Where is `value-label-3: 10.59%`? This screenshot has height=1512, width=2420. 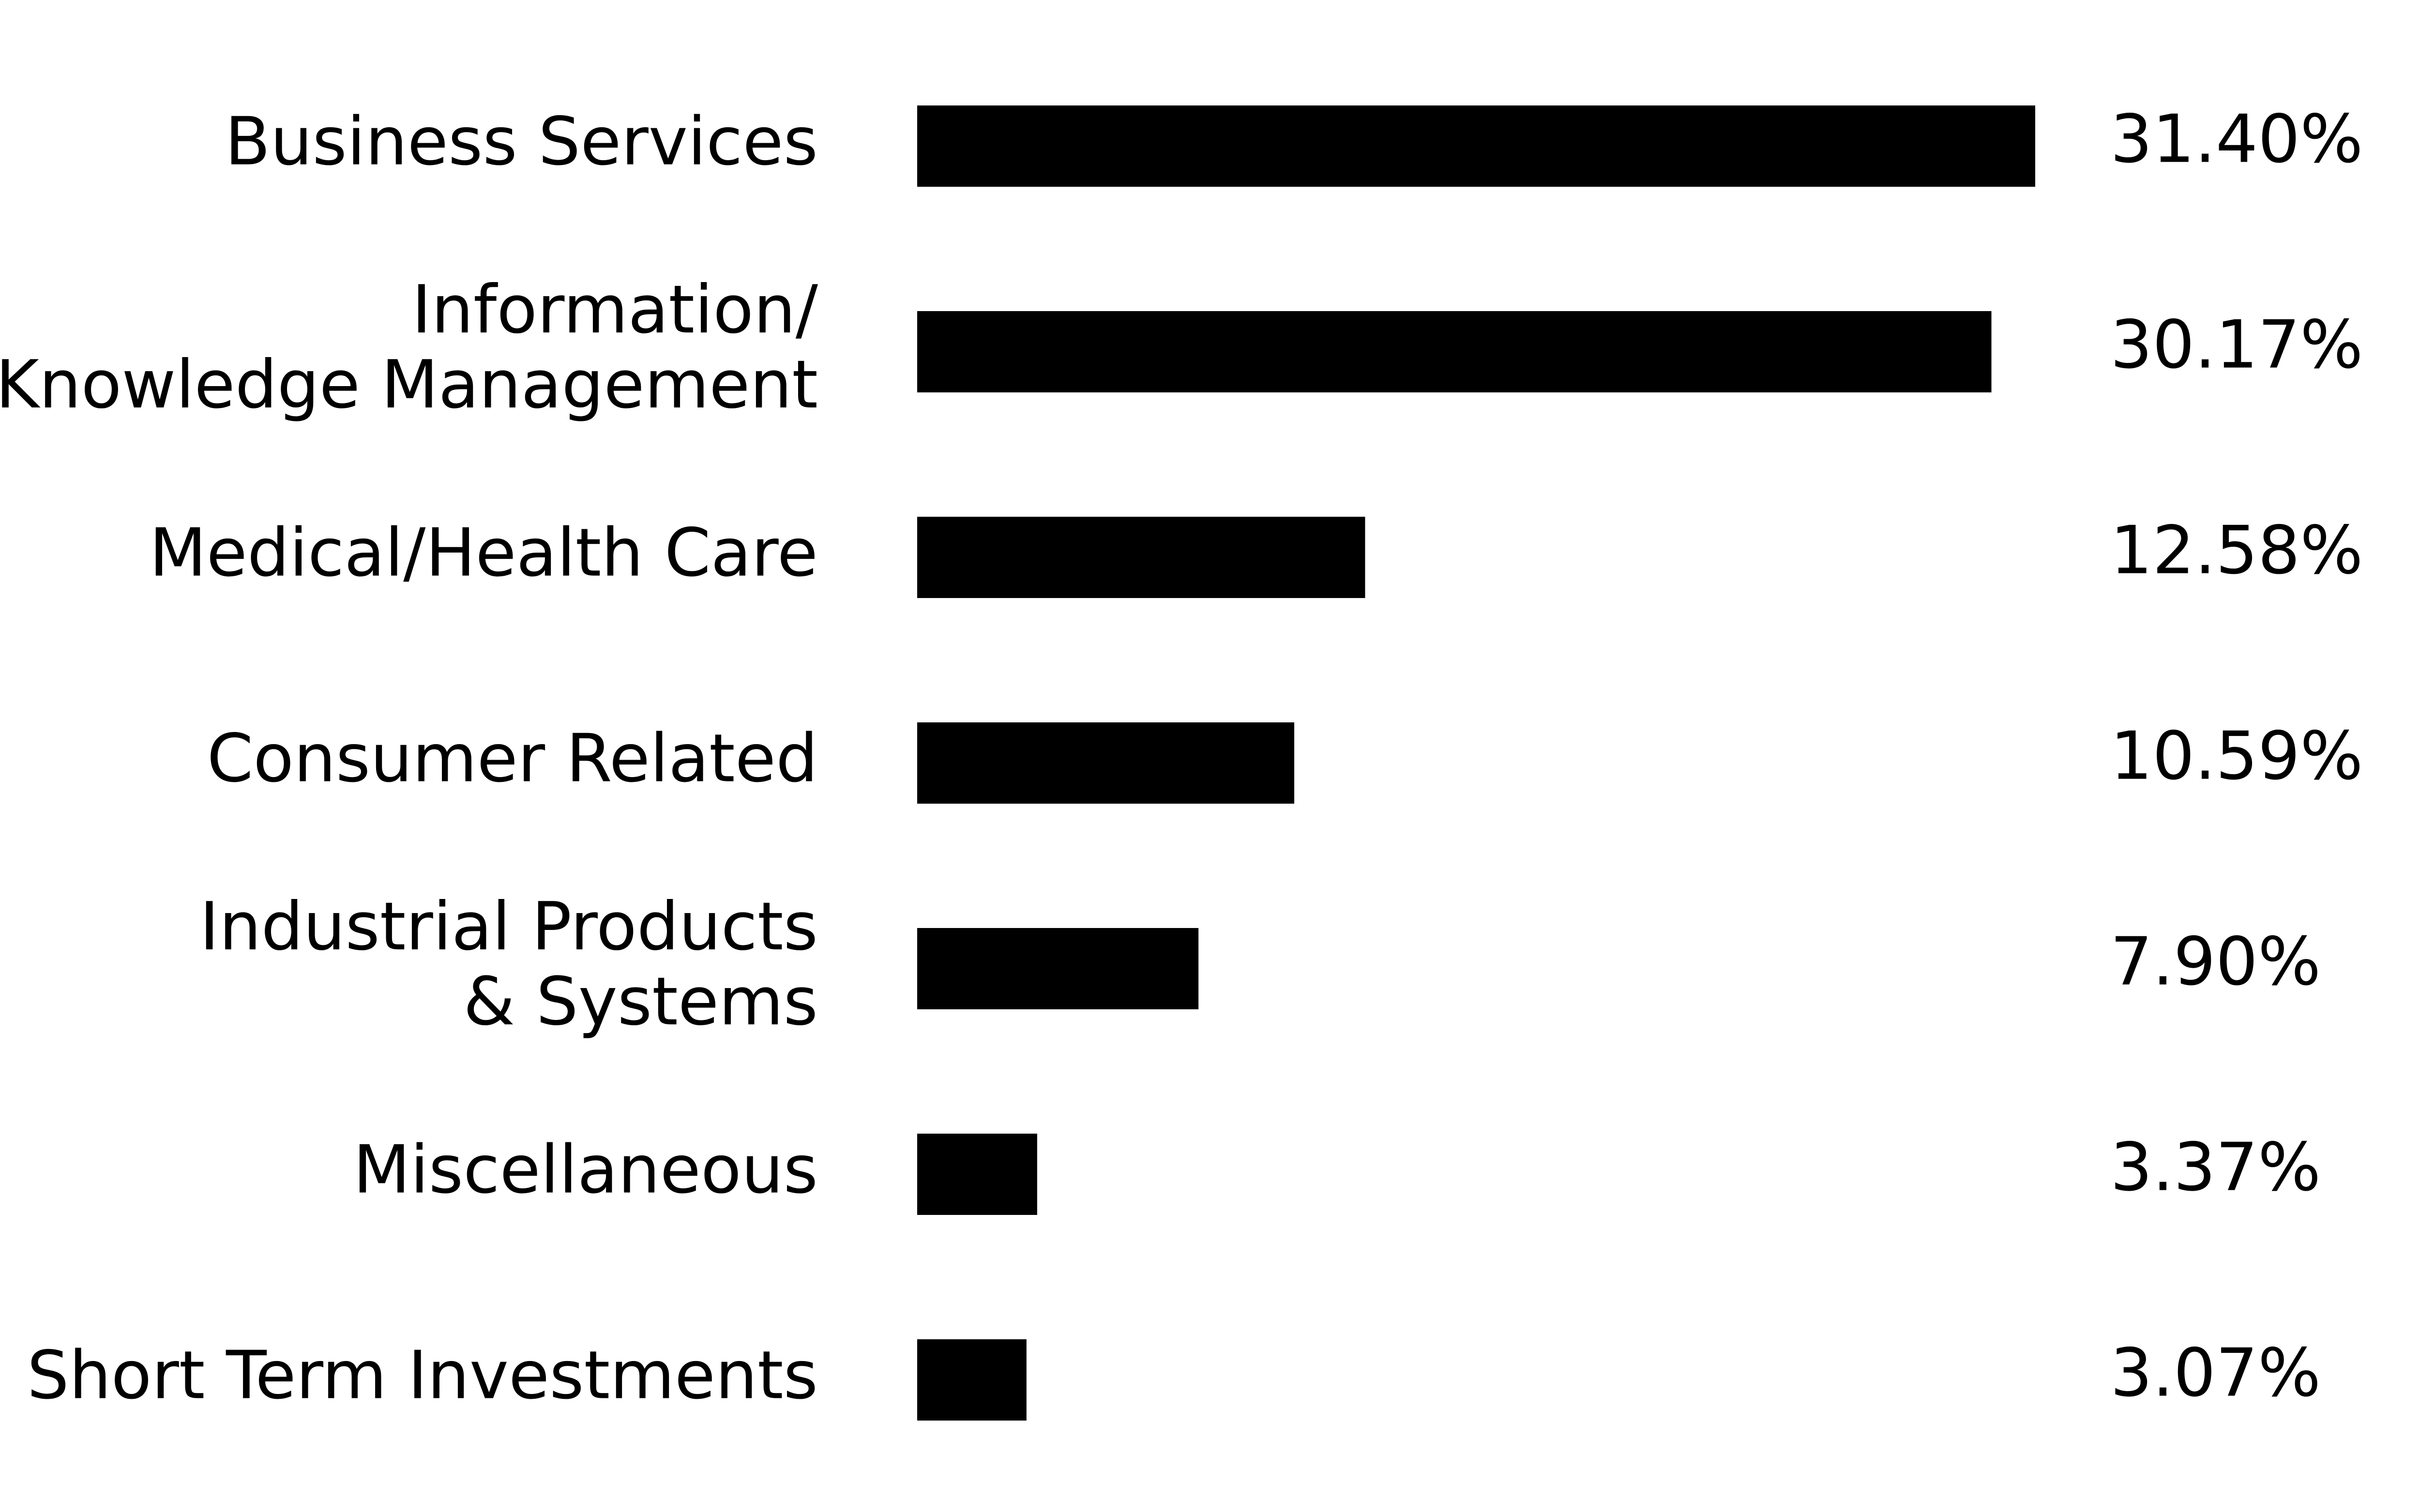
value-label-3: 10.59% is located at coordinates (2236, 756).